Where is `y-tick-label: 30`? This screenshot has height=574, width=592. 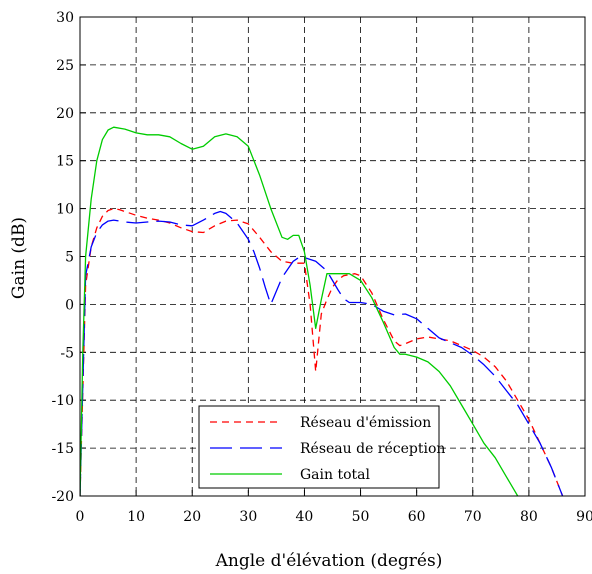
y-tick-label: 30 is located at coordinates (65, 18).